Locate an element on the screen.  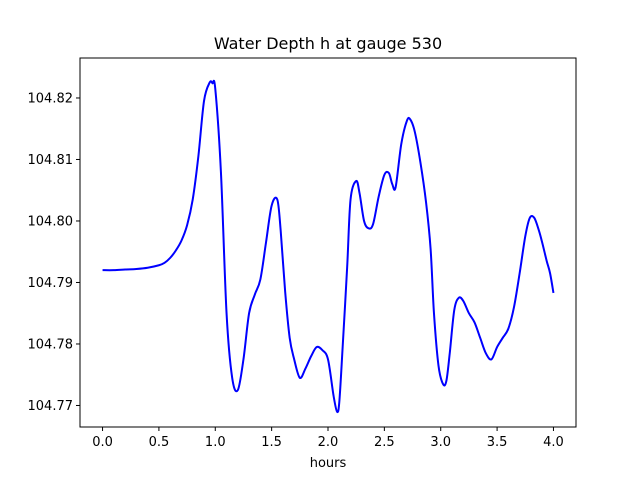
x-axis-label: hours is located at coordinates (328, 463).